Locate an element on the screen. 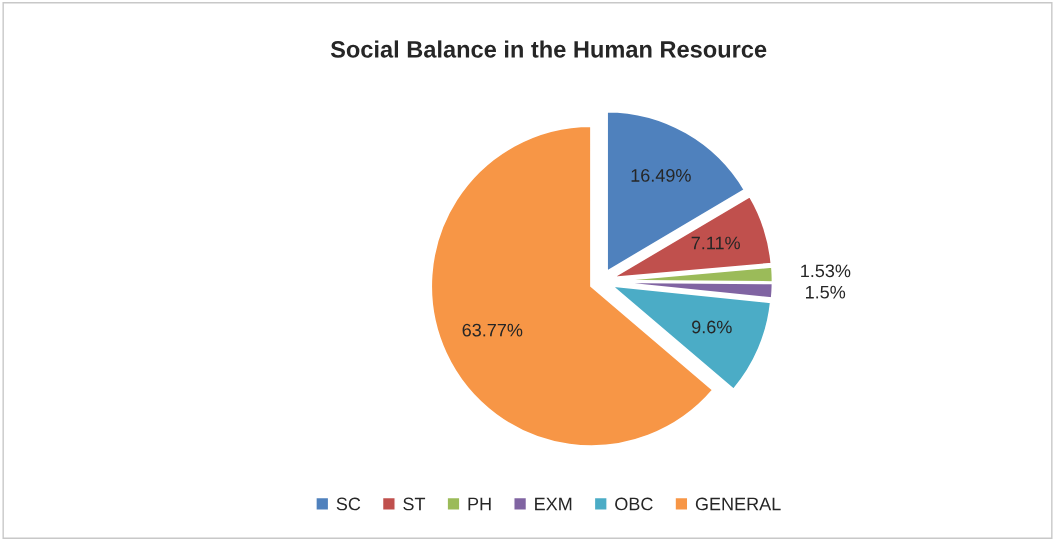 Image resolution: width=1055 pixels, height=541 pixels. data-label: 16.49% is located at coordinates (661, 175).